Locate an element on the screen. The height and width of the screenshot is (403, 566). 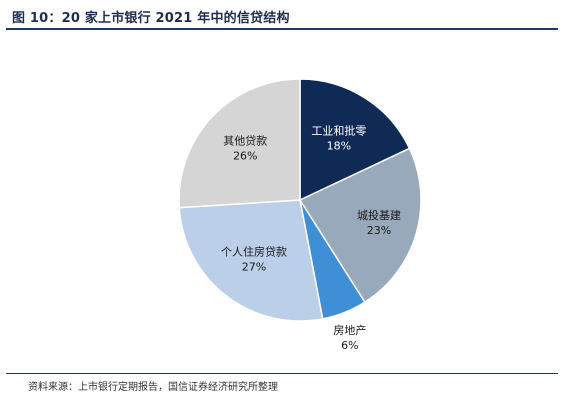
slice-label-4: 个人住房贷款 is located at coordinates (254, 251).